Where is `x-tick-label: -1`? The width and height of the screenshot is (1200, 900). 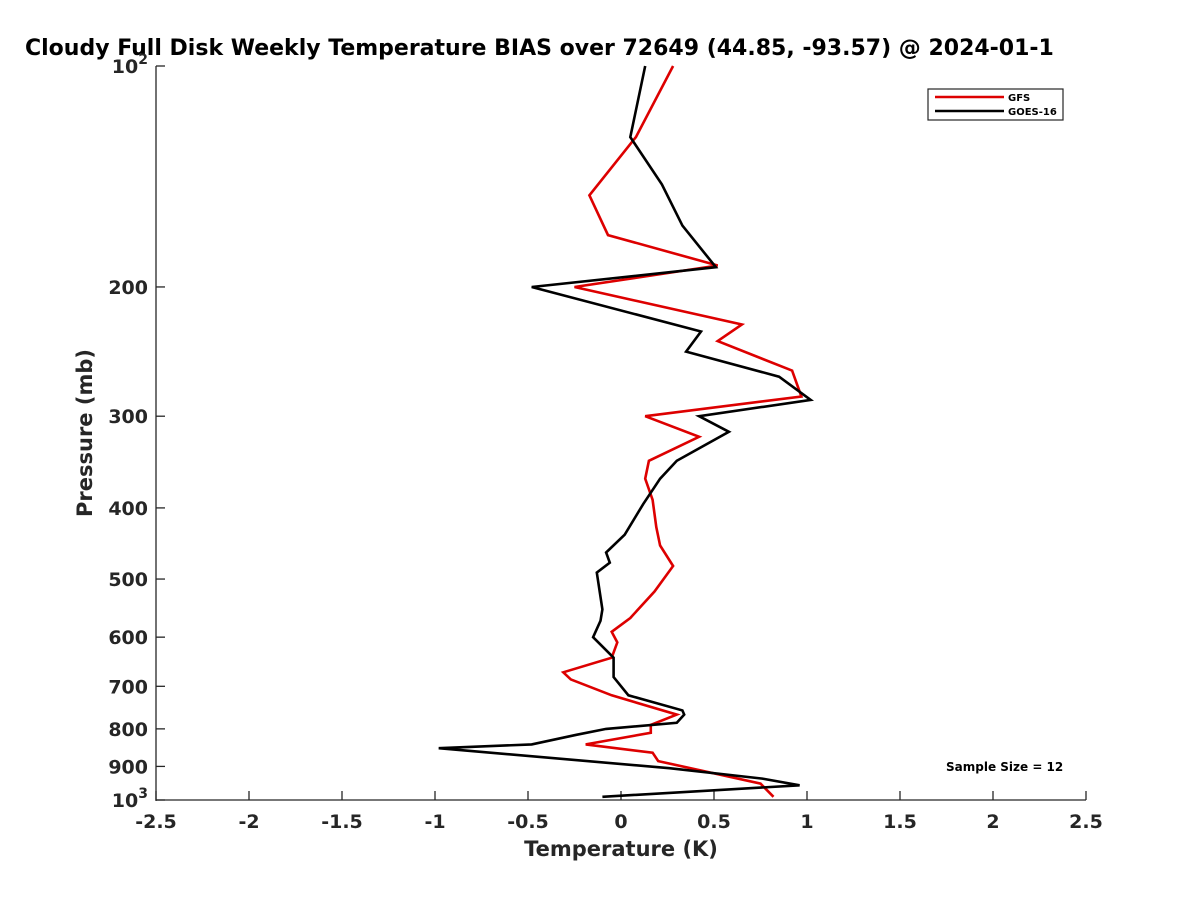 x-tick-label: -1 is located at coordinates (434, 822).